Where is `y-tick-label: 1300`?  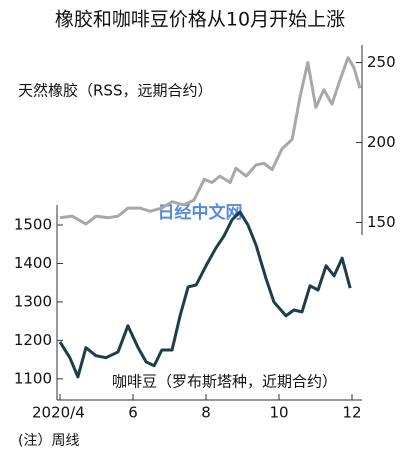 y-tick-label: 1300 is located at coordinates (33, 301).